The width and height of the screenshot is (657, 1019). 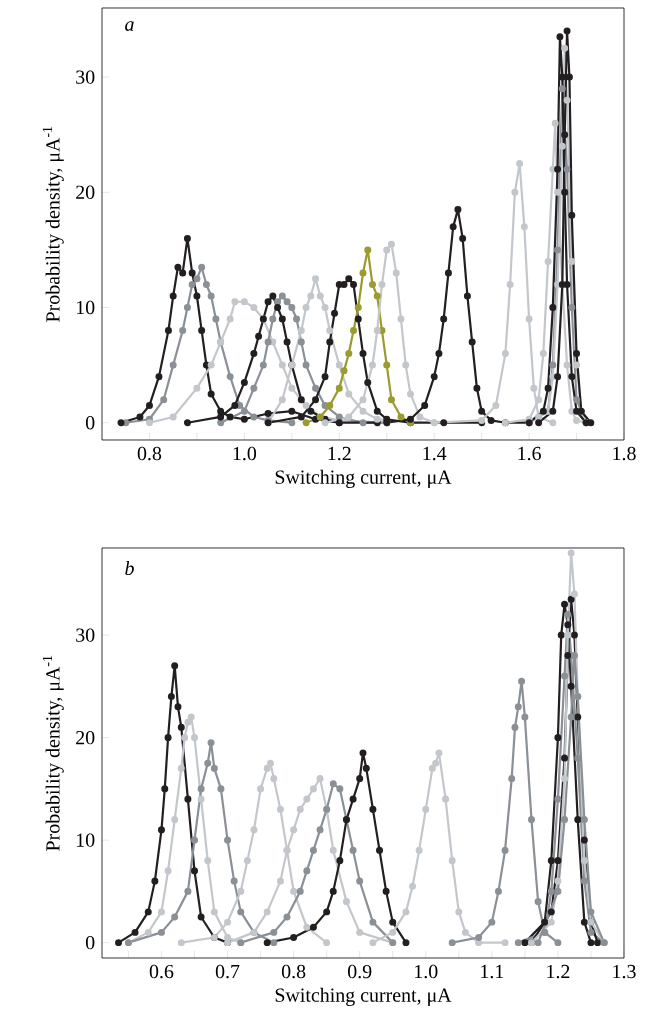 What do you see at coordinates (161, 971) in the screenshot?
I see `x-tick-label: 0.6` at bounding box center [161, 971].